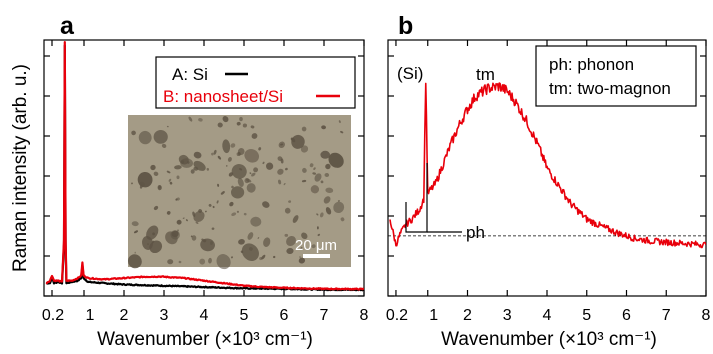  I want to click on panel-b-legend-box: ph: phonon tm: two-magnon, so click(616, 76).